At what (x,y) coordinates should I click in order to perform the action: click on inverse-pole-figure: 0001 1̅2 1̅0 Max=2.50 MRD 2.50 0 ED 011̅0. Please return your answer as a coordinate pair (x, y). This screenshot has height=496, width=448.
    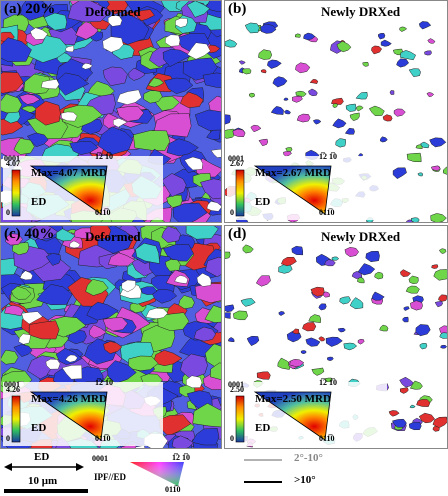
    Looking at the image, I should click on (307, 412).